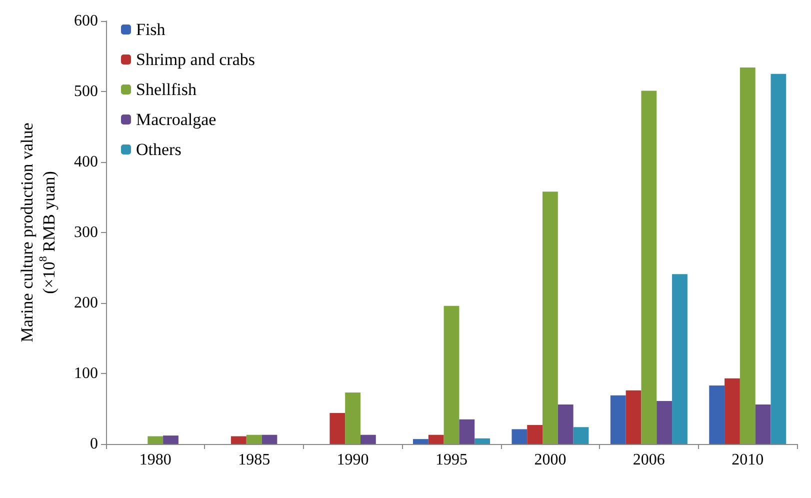 The image size is (811, 498). Describe the element at coordinates (86, 303) in the screenshot. I see `y-tick-label: 200` at that location.